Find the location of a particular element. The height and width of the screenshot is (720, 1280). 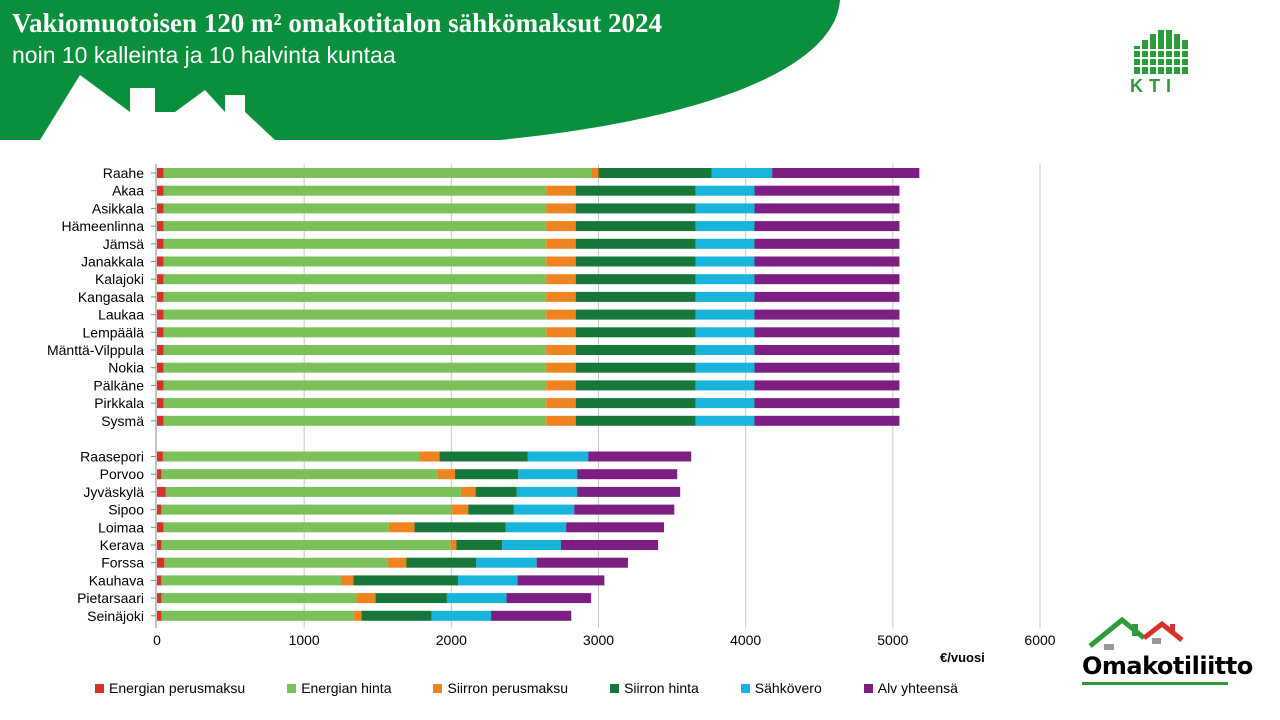

category-label: Kauhava is located at coordinates (116, 580).